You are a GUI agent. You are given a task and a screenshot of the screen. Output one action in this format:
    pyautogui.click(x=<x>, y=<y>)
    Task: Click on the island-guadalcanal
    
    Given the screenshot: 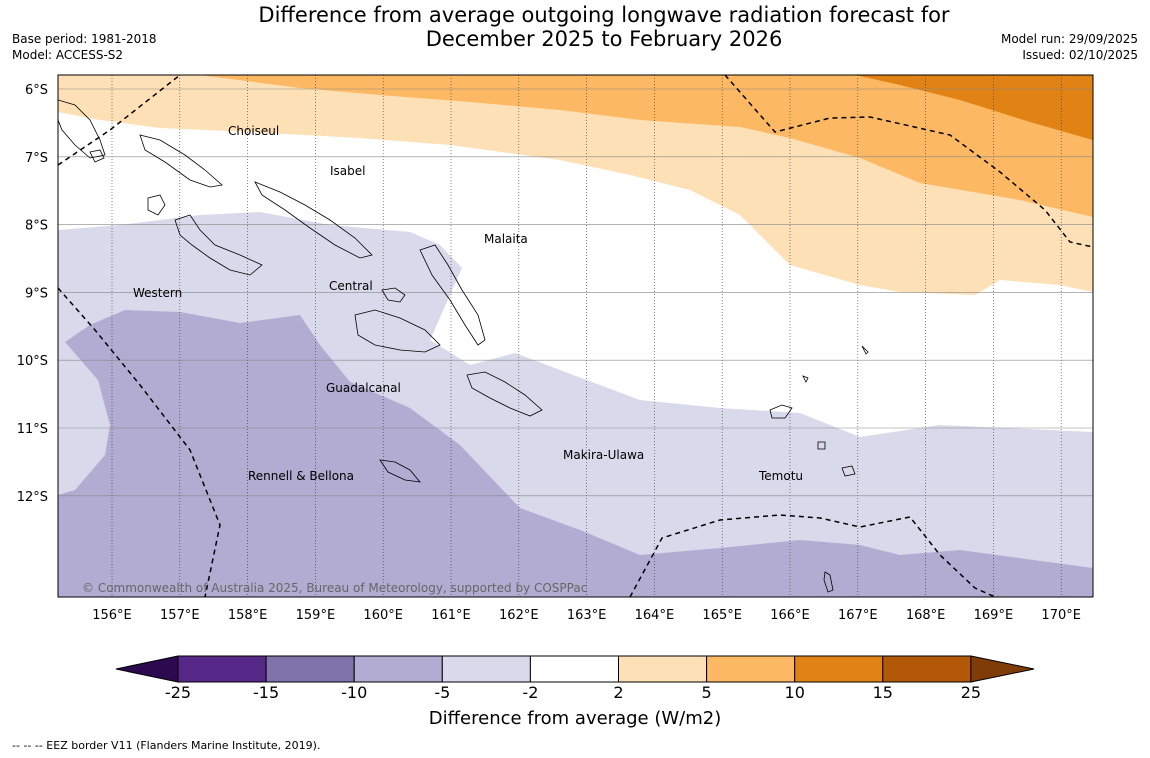 What is the action you would take?
    pyautogui.click(x=397, y=331)
    